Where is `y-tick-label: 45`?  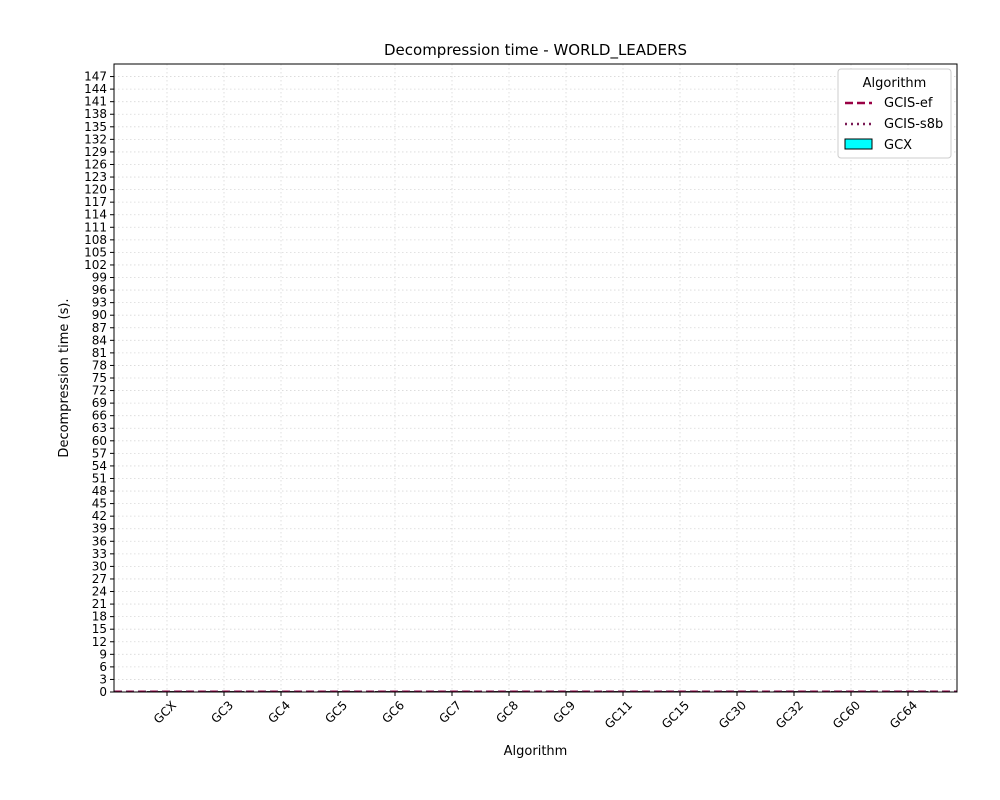 y-tick-label: 45 is located at coordinates (99, 504).